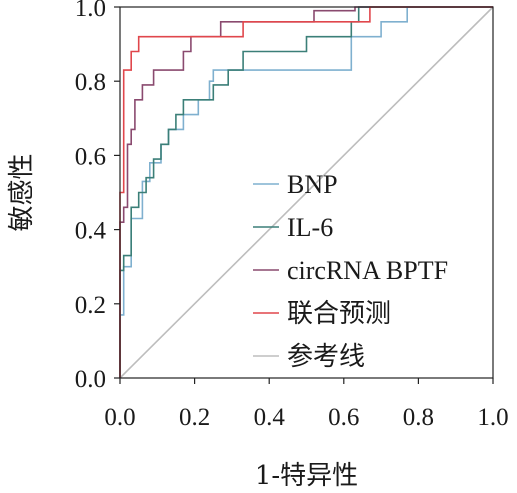 Image resolution: width=517 pixels, height=493 pixels. Describe the element at coordinates (194, 417) in the screenshot. I see `x-tick-label: 0.2` at that location.